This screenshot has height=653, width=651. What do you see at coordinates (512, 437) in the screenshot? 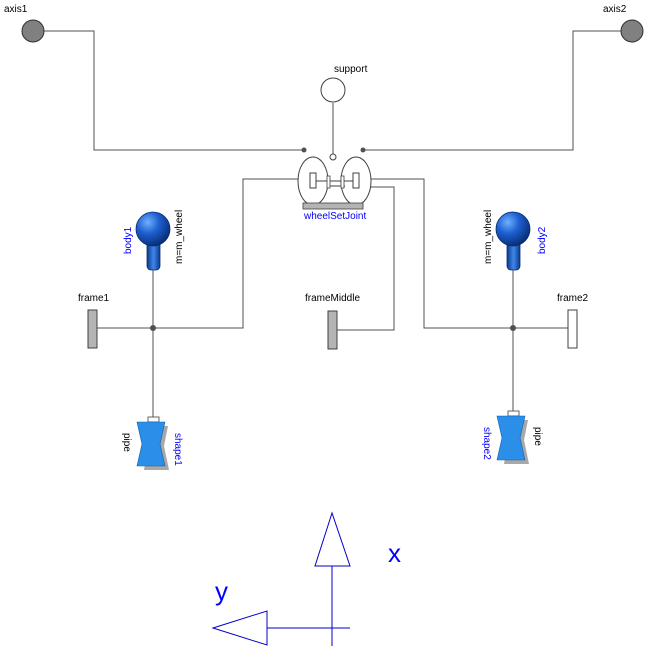
I see `shape2-icon` at bounding box center [512, 437].